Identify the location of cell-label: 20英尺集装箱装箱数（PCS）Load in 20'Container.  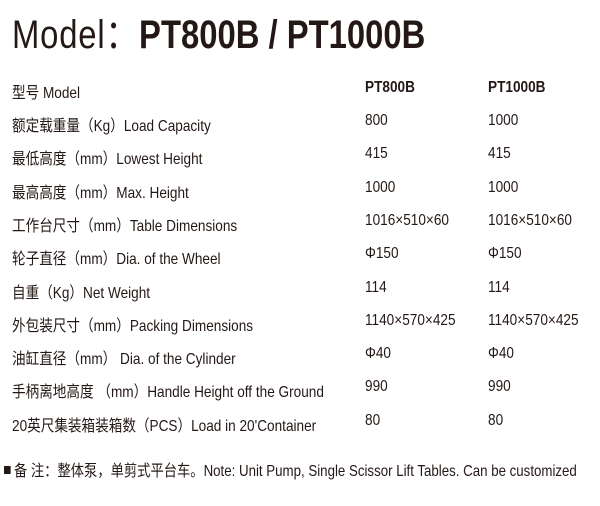
(164, 426).